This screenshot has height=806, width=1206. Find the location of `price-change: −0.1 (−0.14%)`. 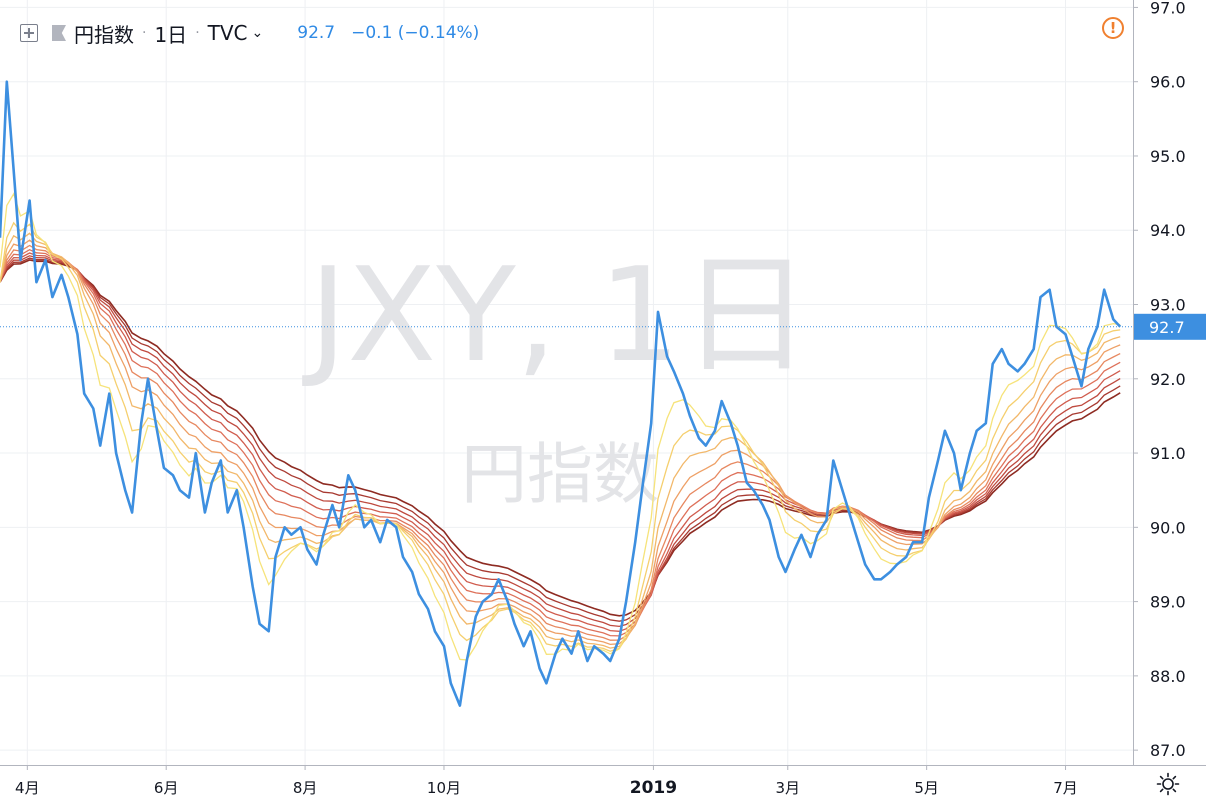

price-change: −0.1 (−0.14%) is located at coordinates (415, 33).